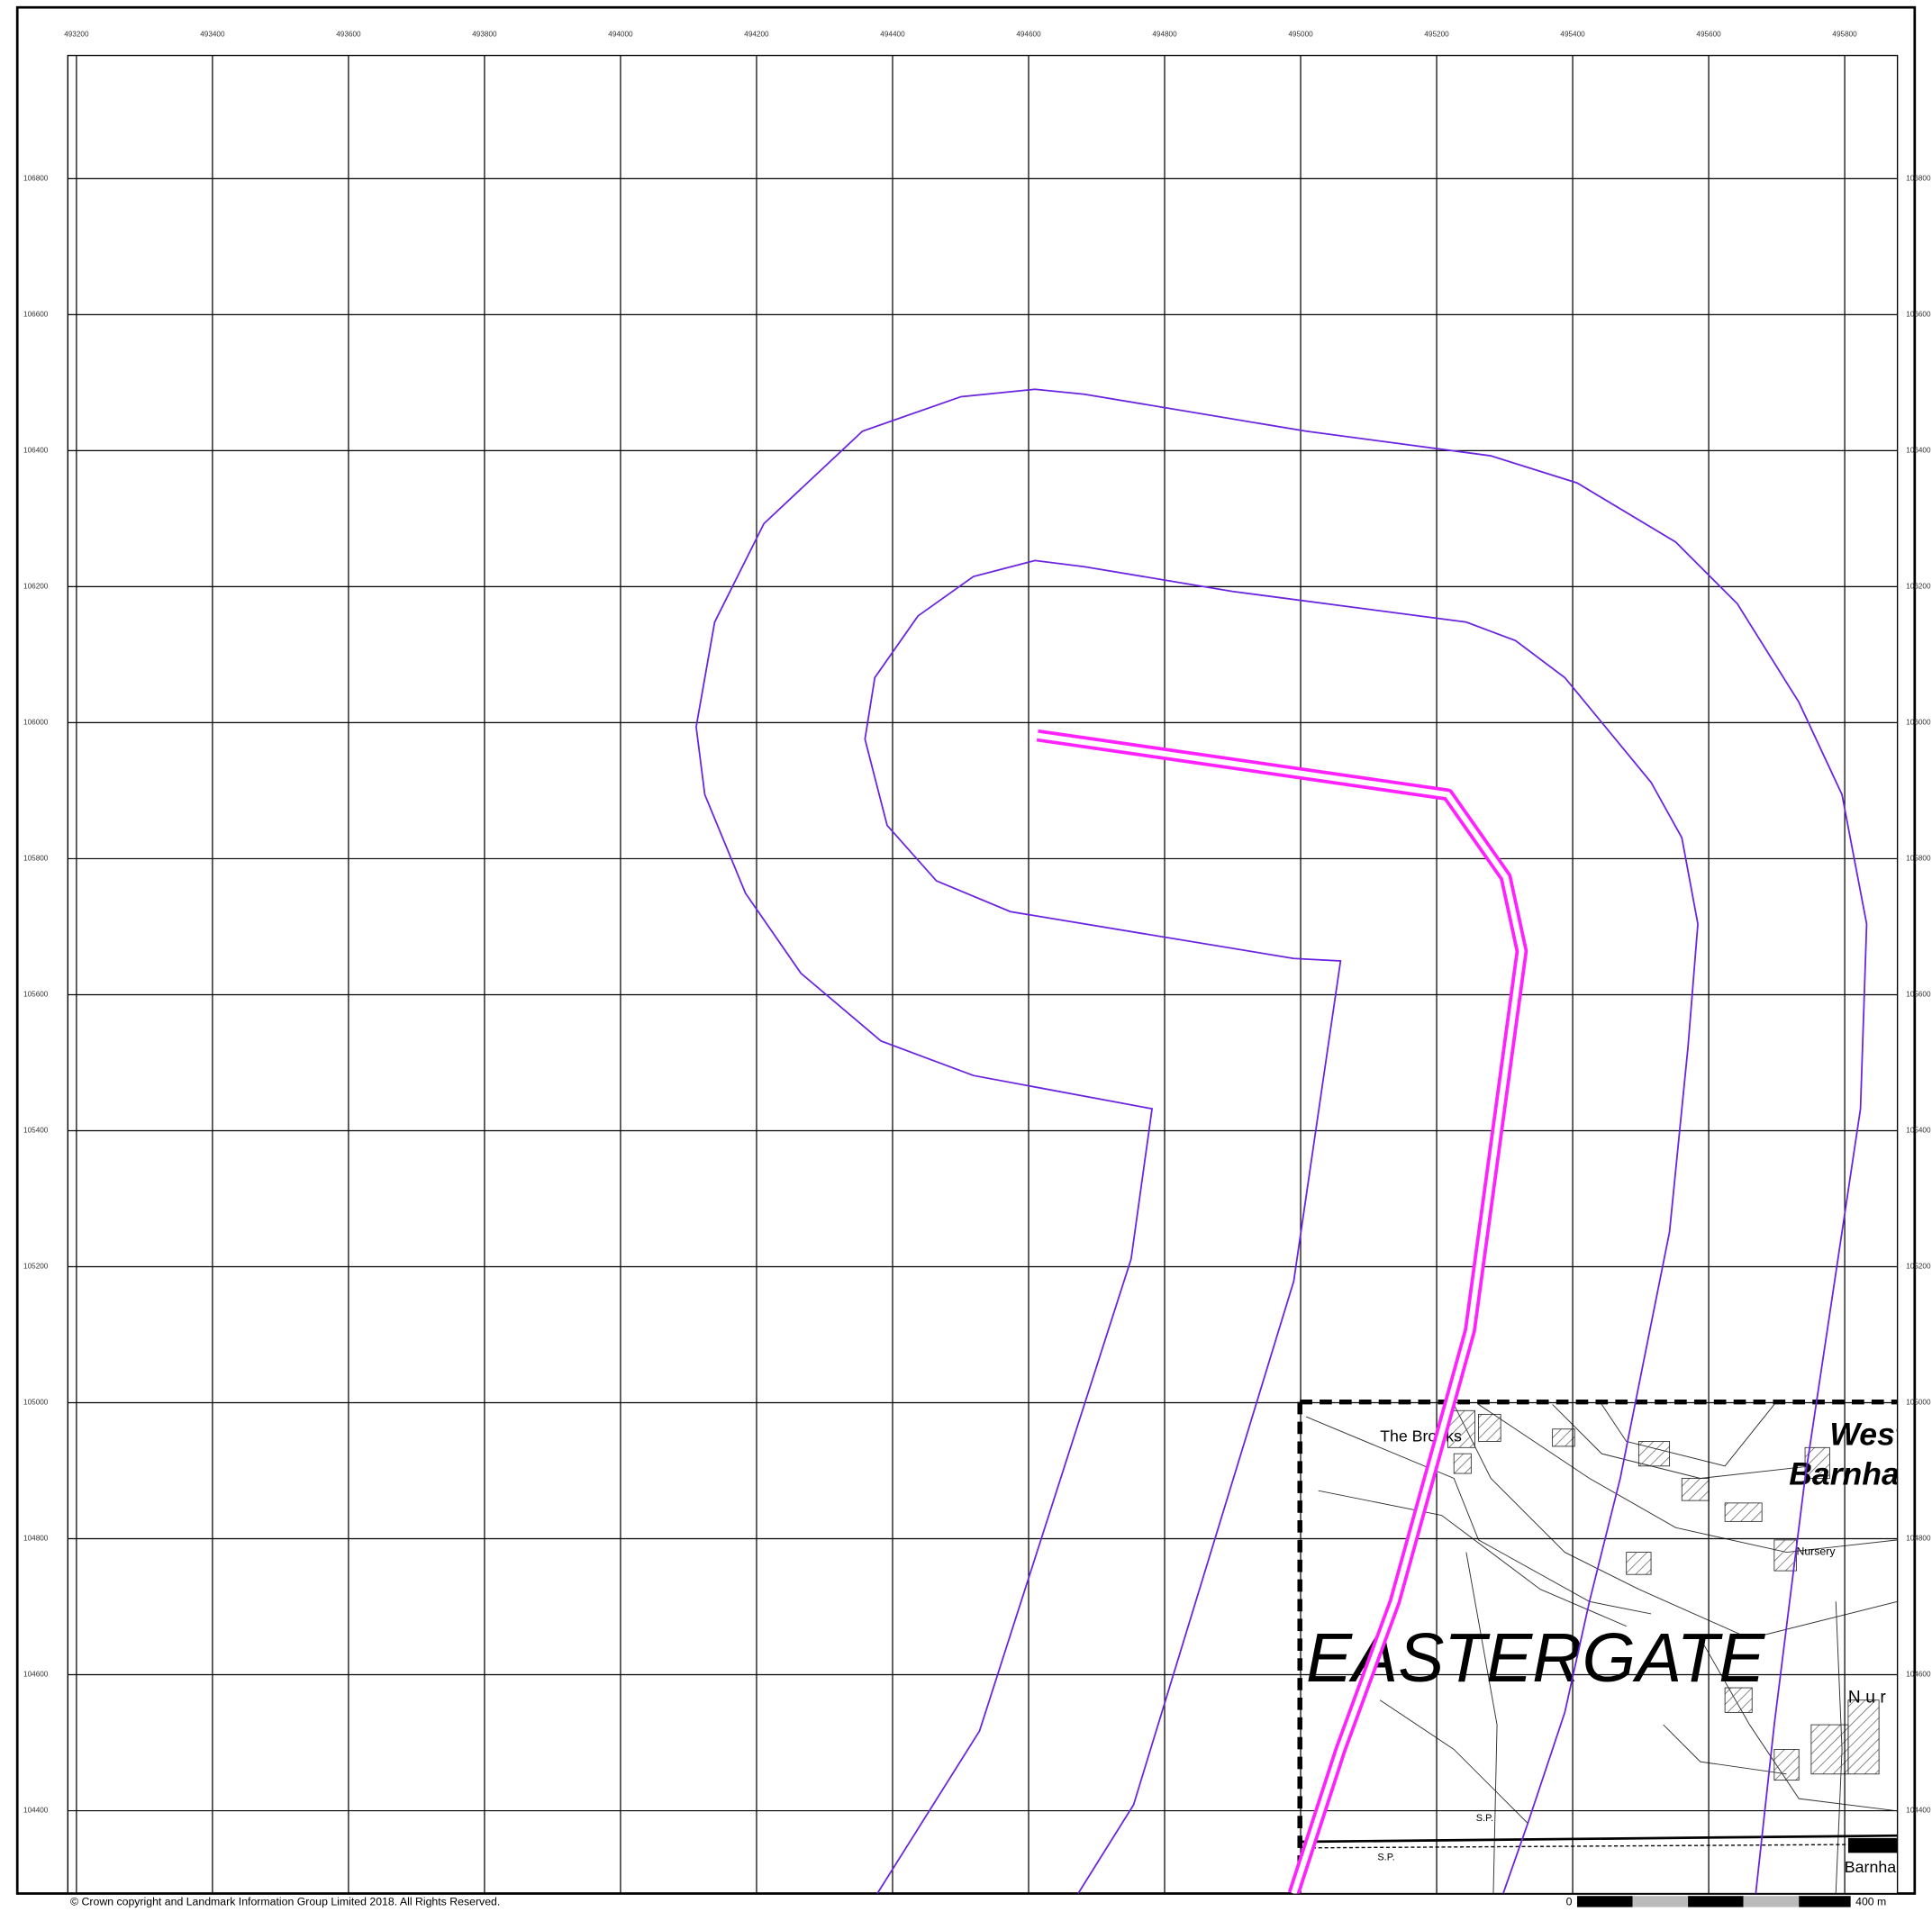  Describe the element at coordinates (1918, 1403) in the screenshot. I see `right-tick-label: 105000` at that location.